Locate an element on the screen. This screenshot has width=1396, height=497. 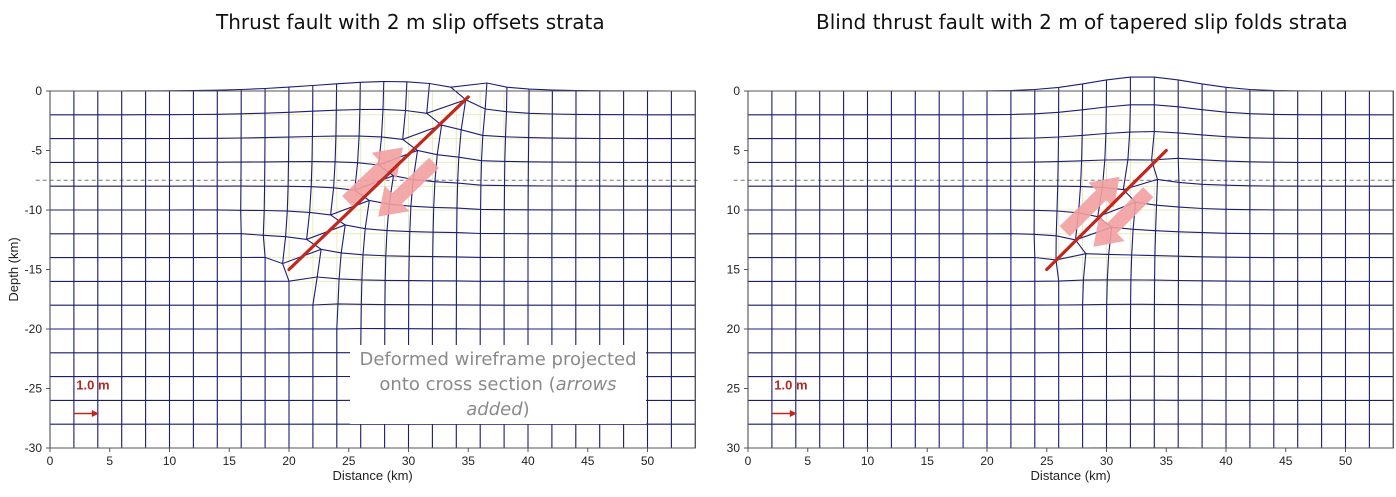
y-tick-label: 10 is located at coordinates (734, 210).